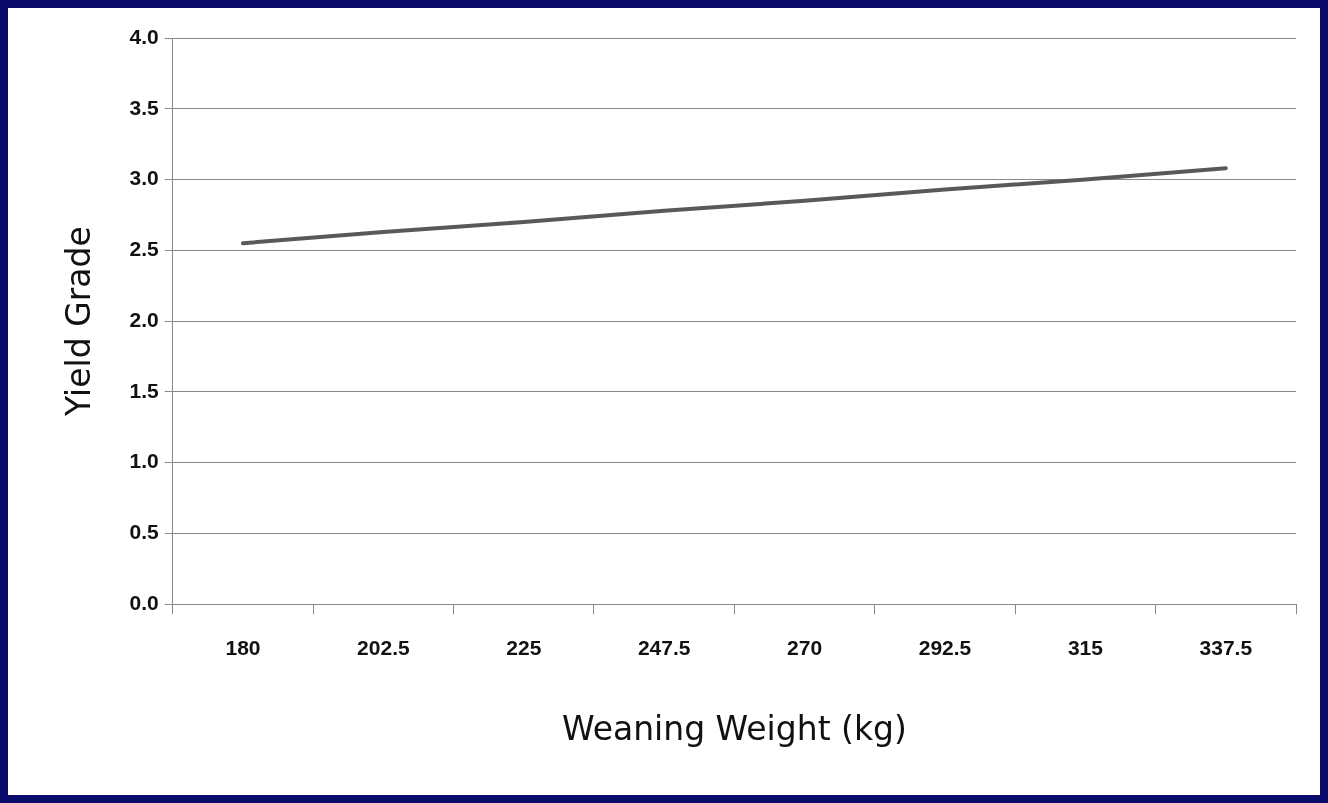  I want to click on x-tick-label: 202.5, so click(383, 647).